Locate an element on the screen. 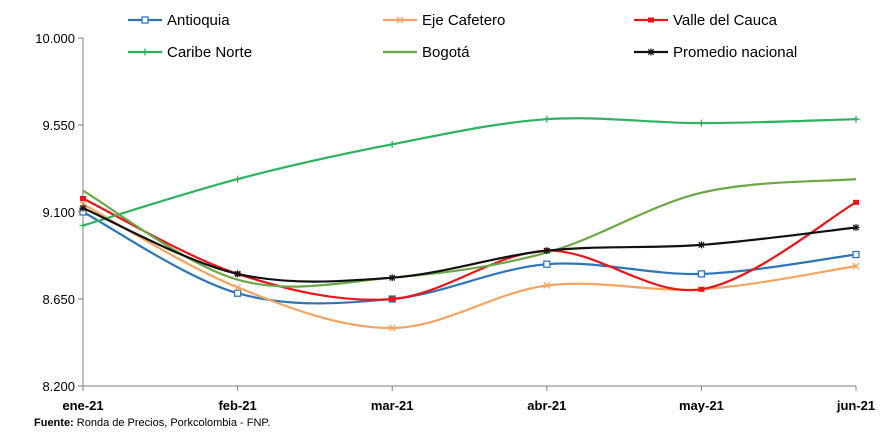 Image resolution: width=893 pixels, height=441 pixels. legend-item: Valle del Cauca is located at coordinates (706, 20).